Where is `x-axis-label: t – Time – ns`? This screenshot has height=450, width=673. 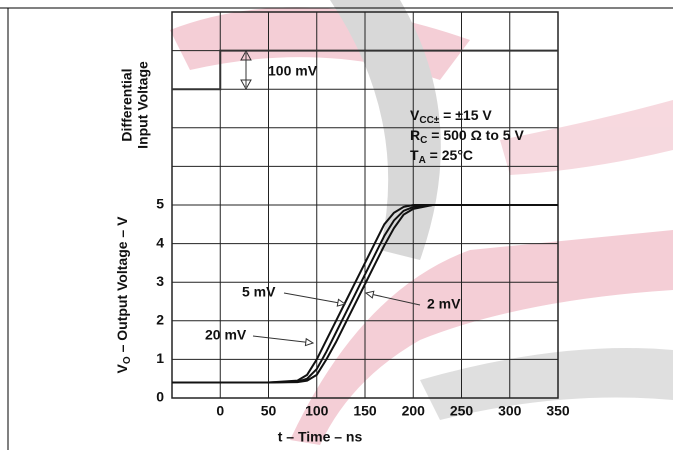 x-axis-label: t – Time – ns is located at coordinates (320, 437).